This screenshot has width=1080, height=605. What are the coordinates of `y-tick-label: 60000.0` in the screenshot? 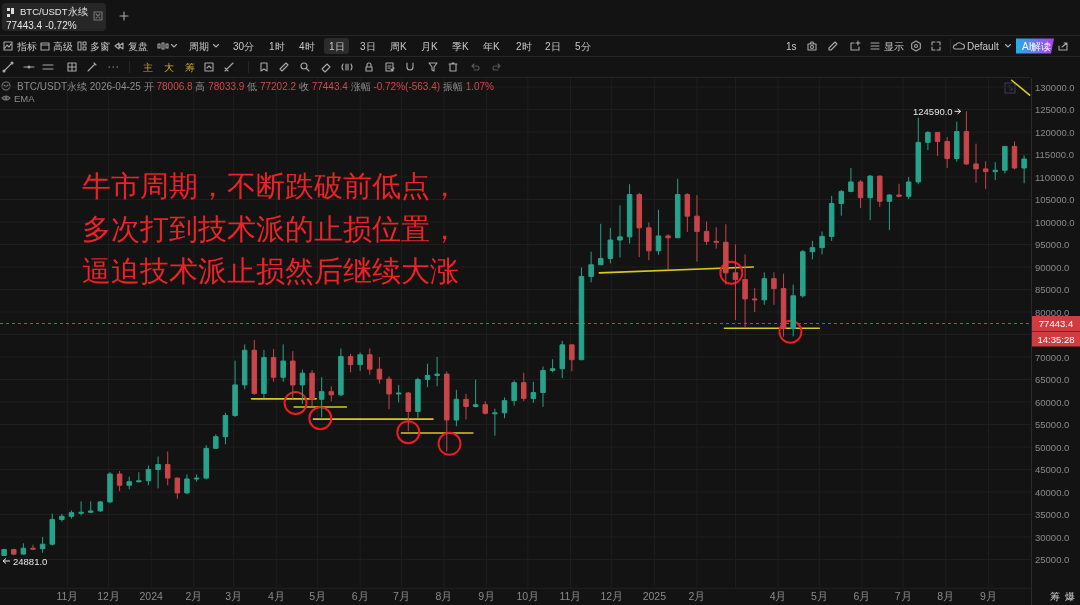 It's located at (1052, 402).